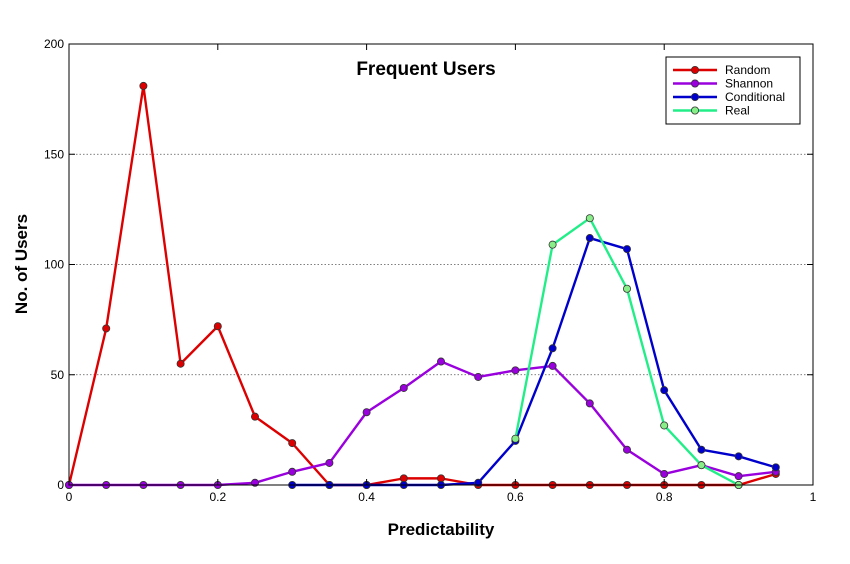 This screenshot has width=850, height=564. What do you see at coordinates (723, 84) in the screenshot?
I see `legend-entry-shannon: Shannon` at bounding box center [723, 84].